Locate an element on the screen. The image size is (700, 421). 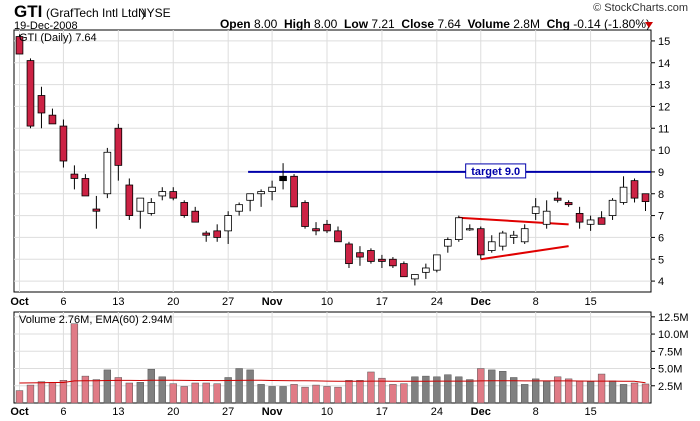
volume-y-tick-label: 12.5M is located at coordinates (673, 318).